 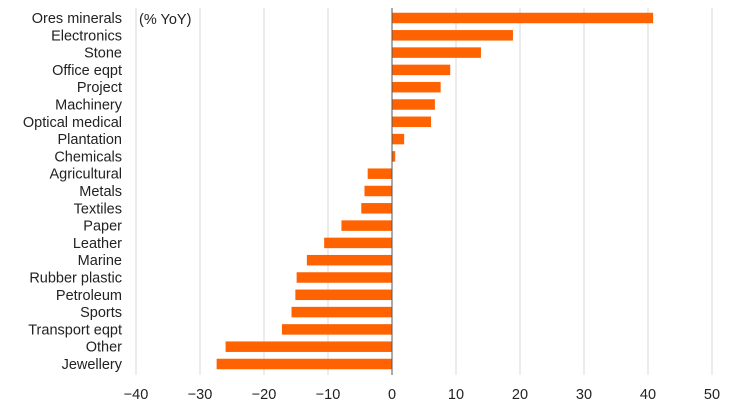 What do you see at coordinates (648, 395) in the screenshot?
I see `x-tick-label: 40` at bounding box center [648, 395].